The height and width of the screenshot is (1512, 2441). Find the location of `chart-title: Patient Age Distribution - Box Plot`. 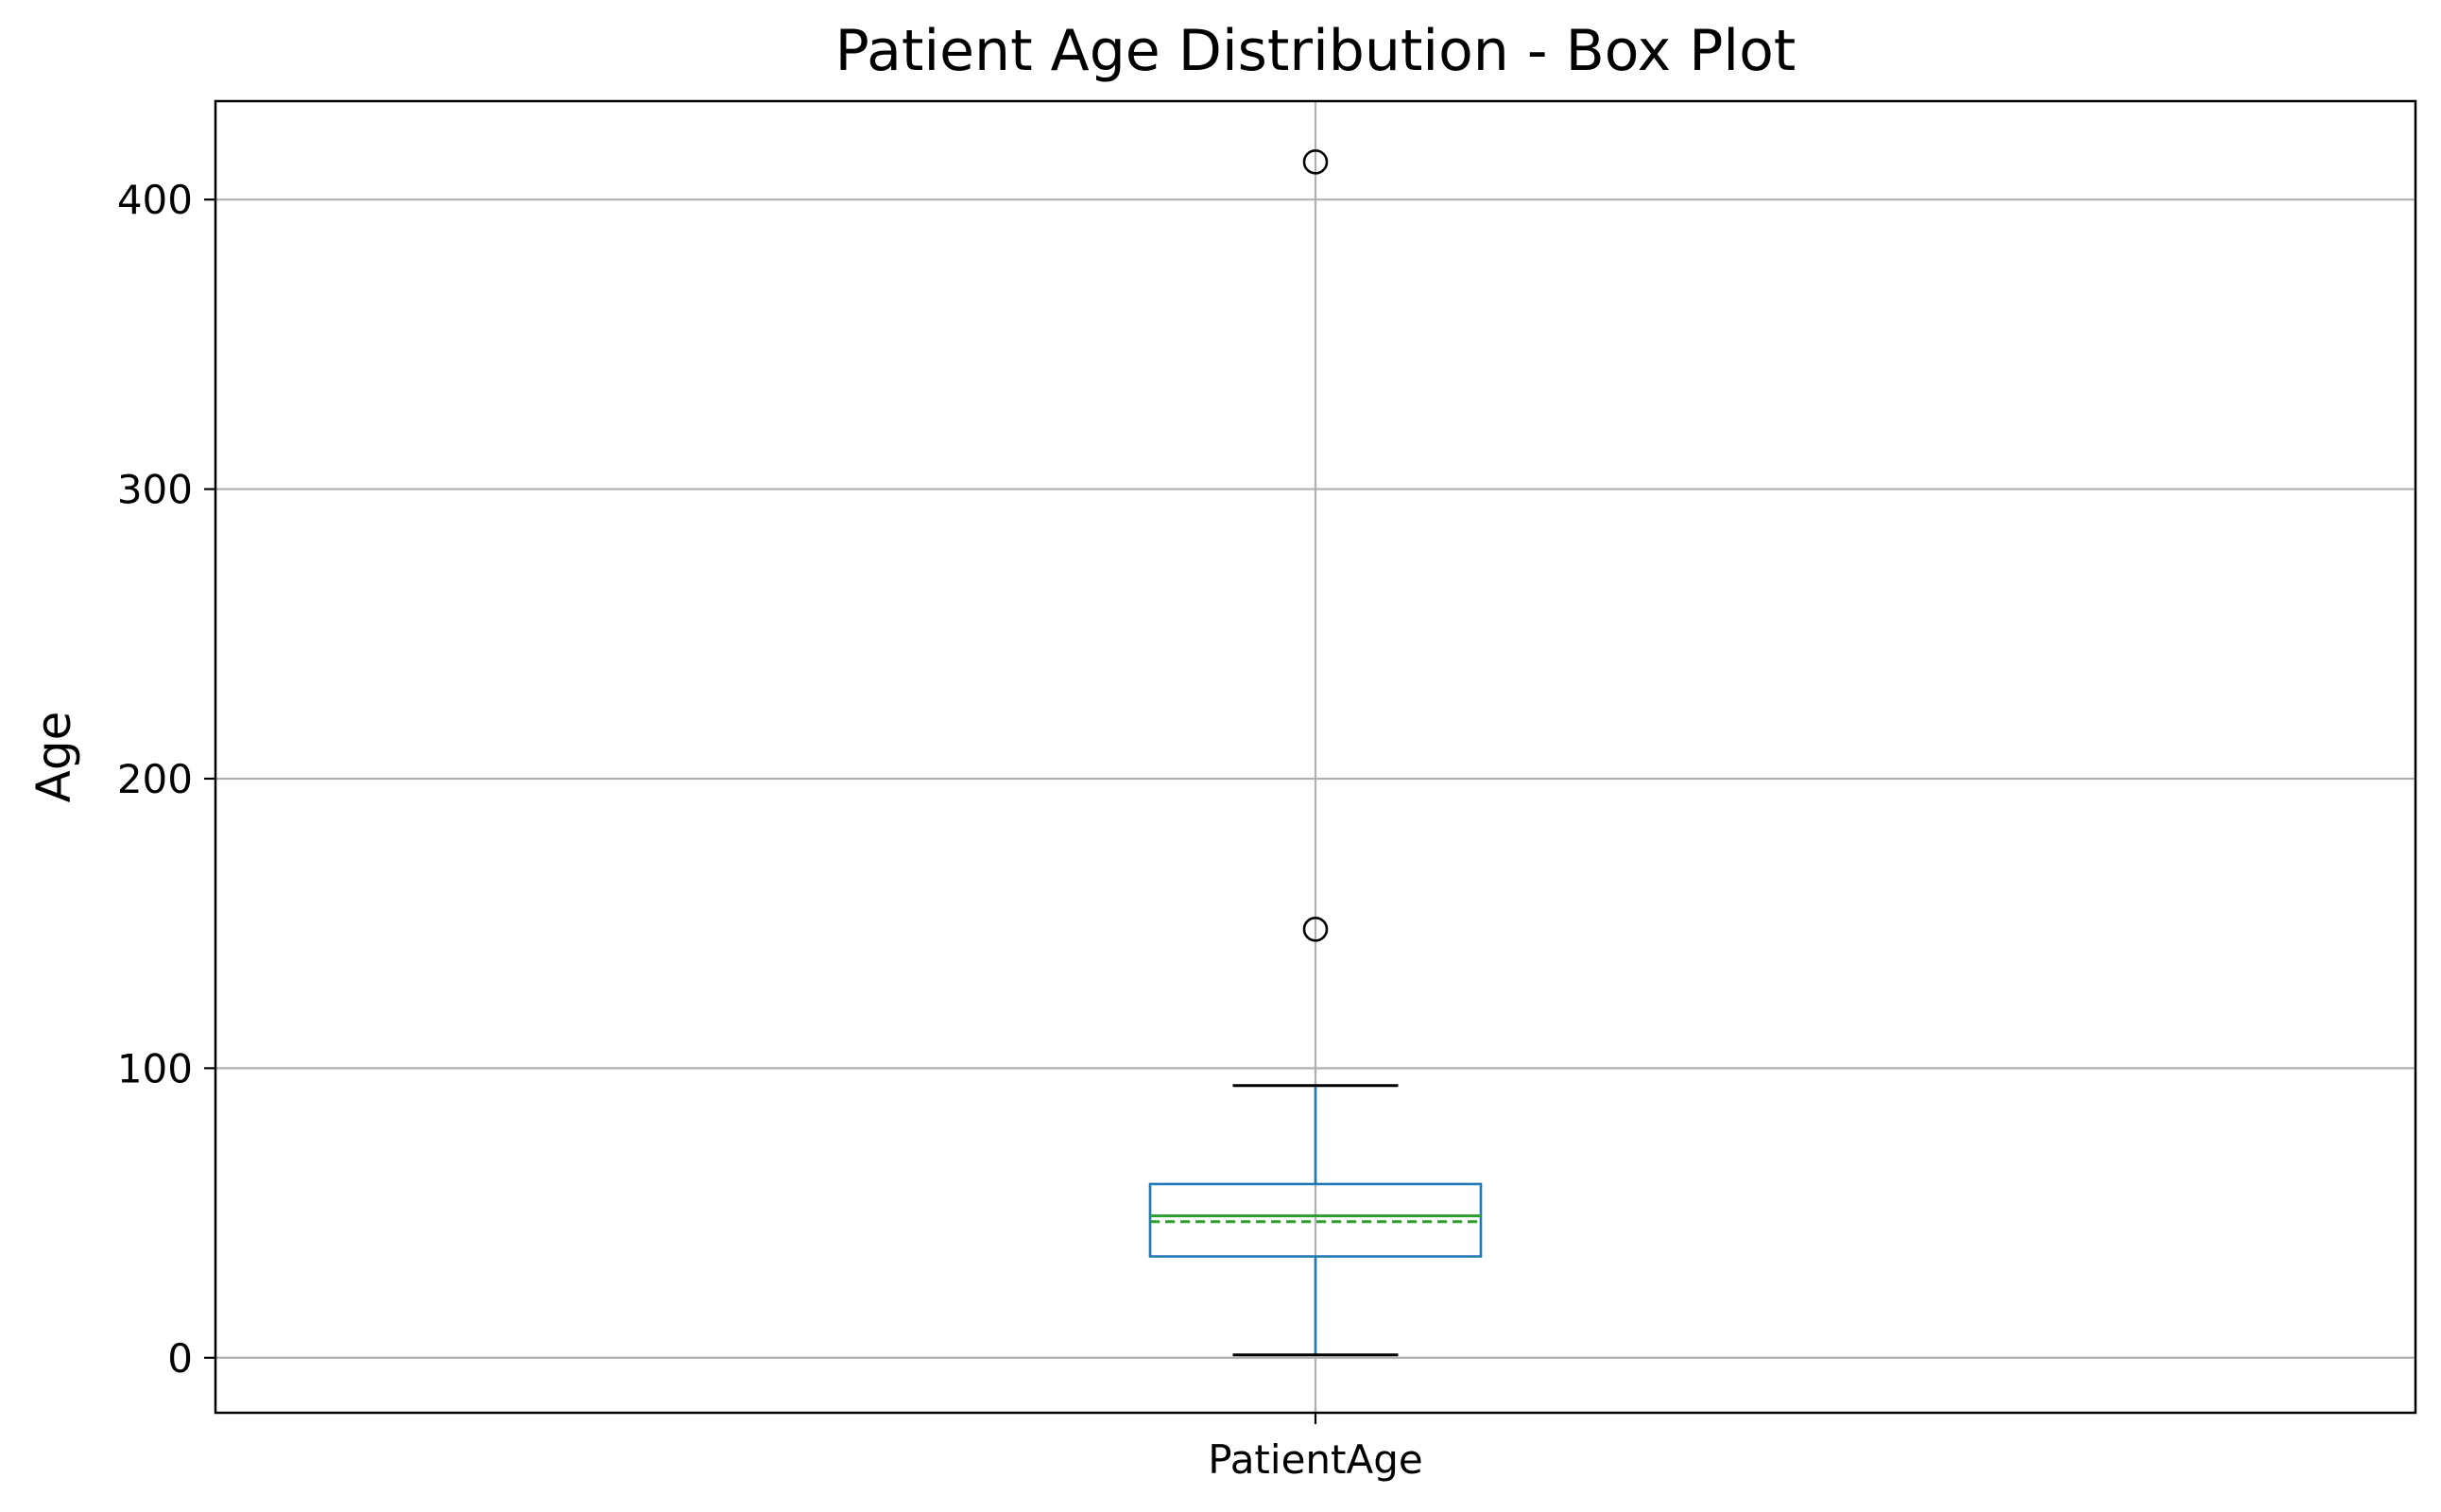

chart-title: Patient Age Distribution - Box Plot is located at coordinates (1315, 51).